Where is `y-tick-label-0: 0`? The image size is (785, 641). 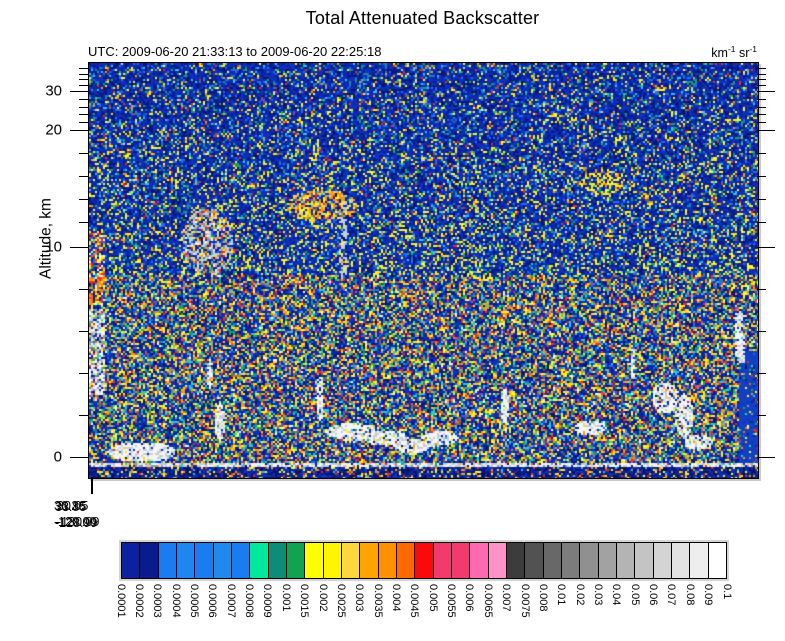
y-tick-label-0: 0 is located at coordinates (57, 457).